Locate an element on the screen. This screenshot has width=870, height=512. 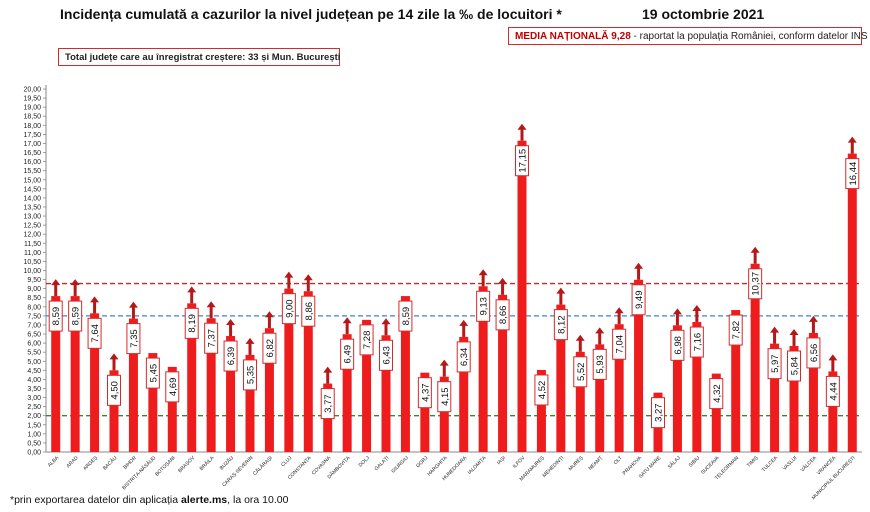
y-tick-label: 7,50 is located at coordinates (34, 316).